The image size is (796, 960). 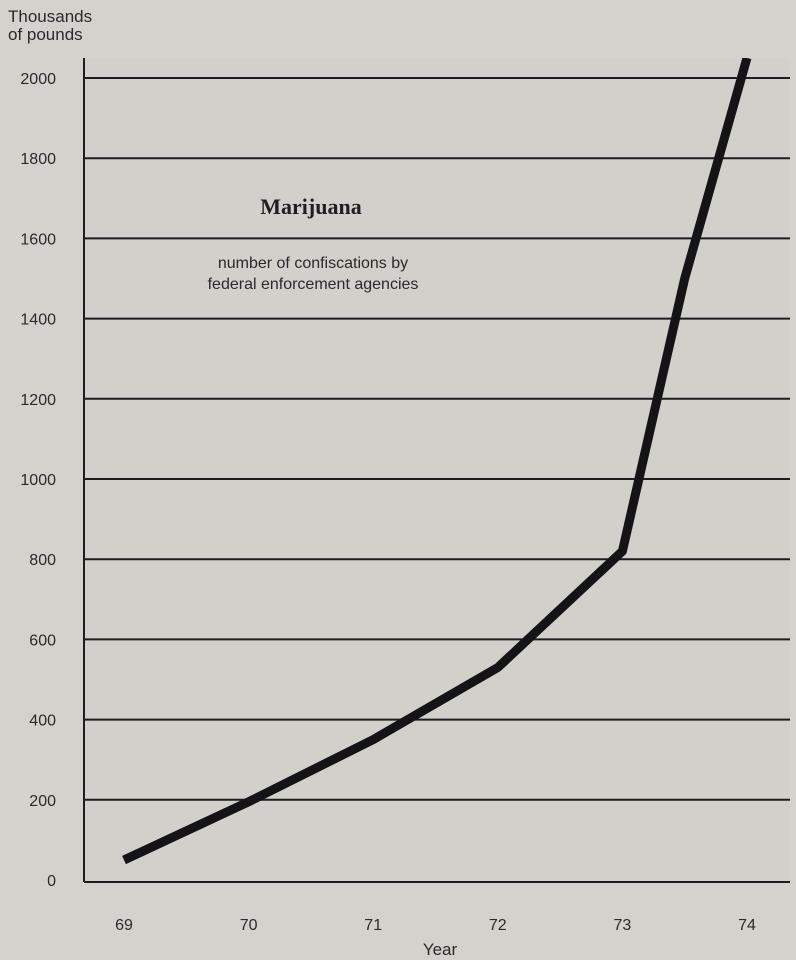 I want to click on y-tick-labels: 0 200 400 600 800 1000 1200 1400 1600 1800 2000, so click(x=38, y=480).